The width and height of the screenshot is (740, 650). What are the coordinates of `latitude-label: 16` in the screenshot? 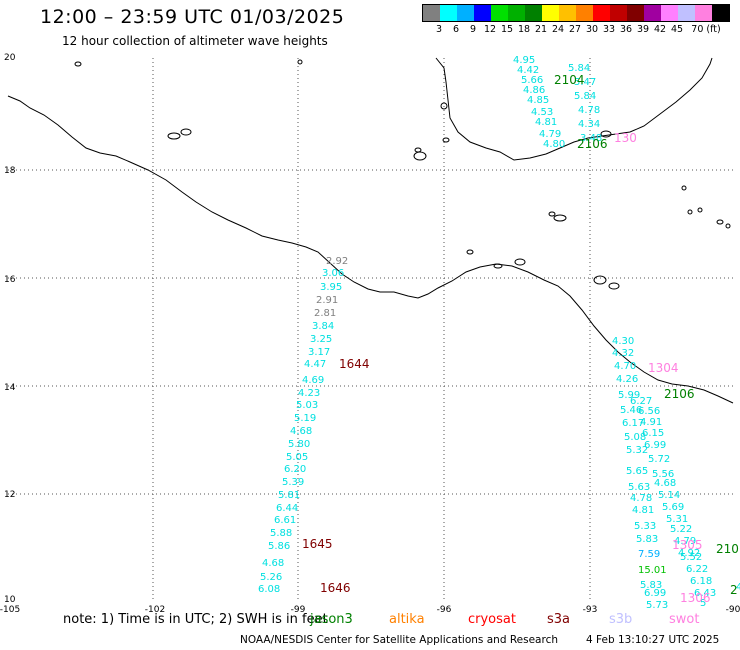 It's located at (10, 280).